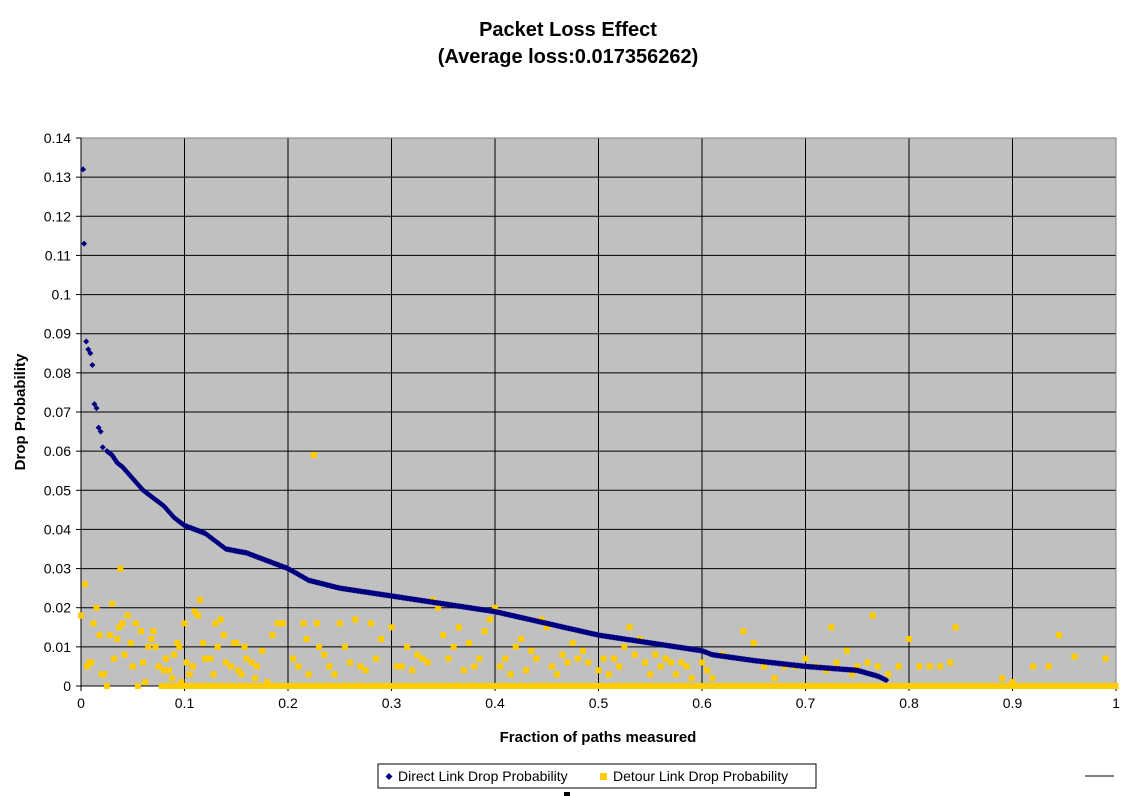 This screenshot has width=1136, height=796. I want to click on y-tick-label: 0.05, so click(57, 490).